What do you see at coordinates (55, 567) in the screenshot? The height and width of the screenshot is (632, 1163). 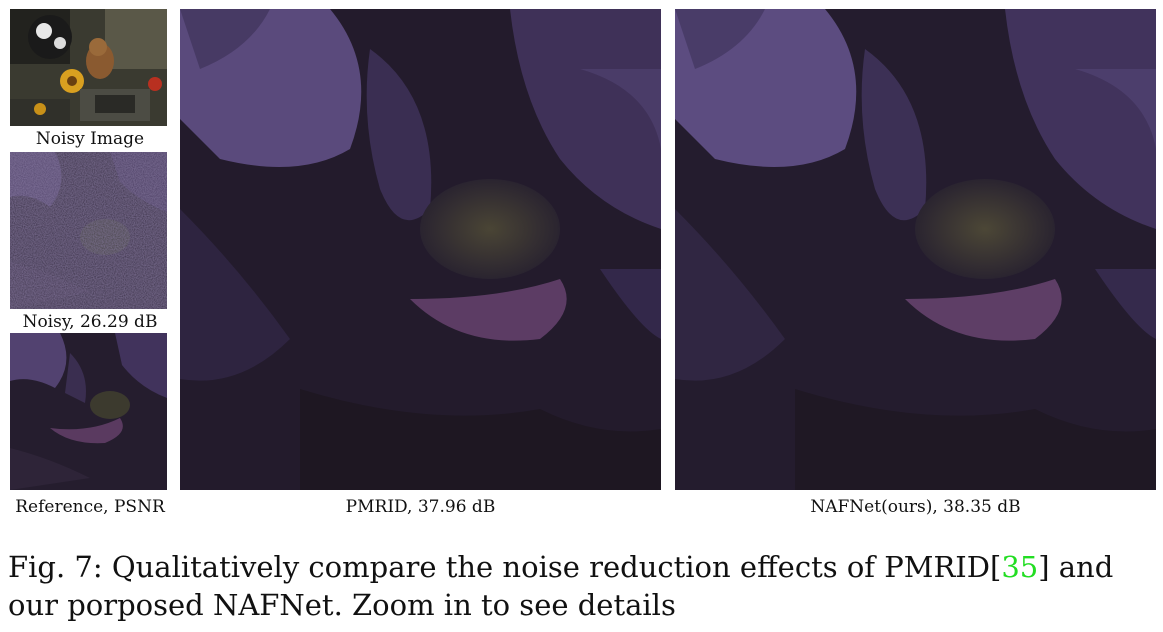 I see `figure-label: Fig. 7:` at bounding box center [55, 567].